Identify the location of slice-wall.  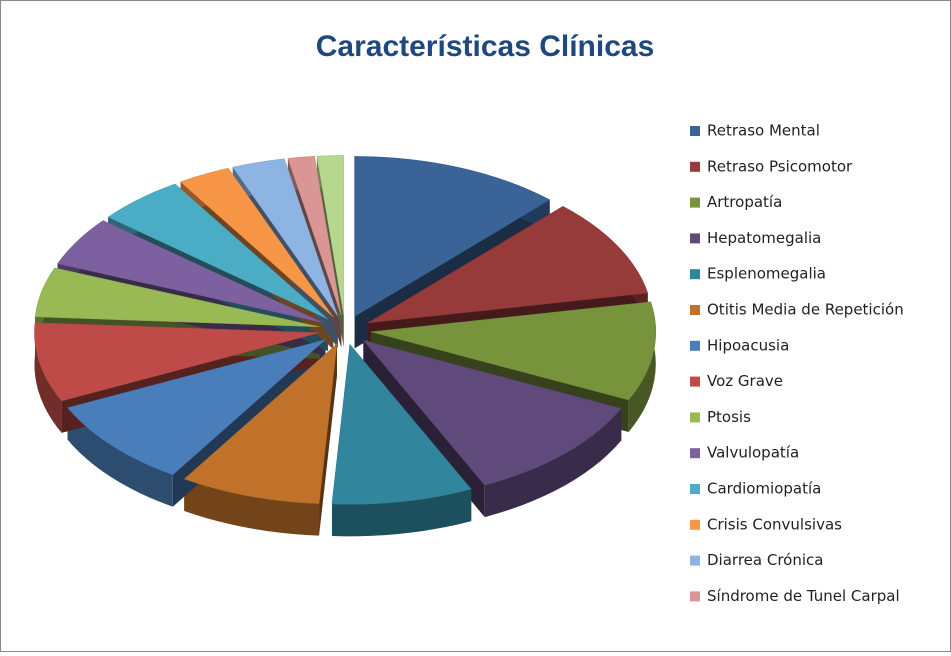
(328, 439).